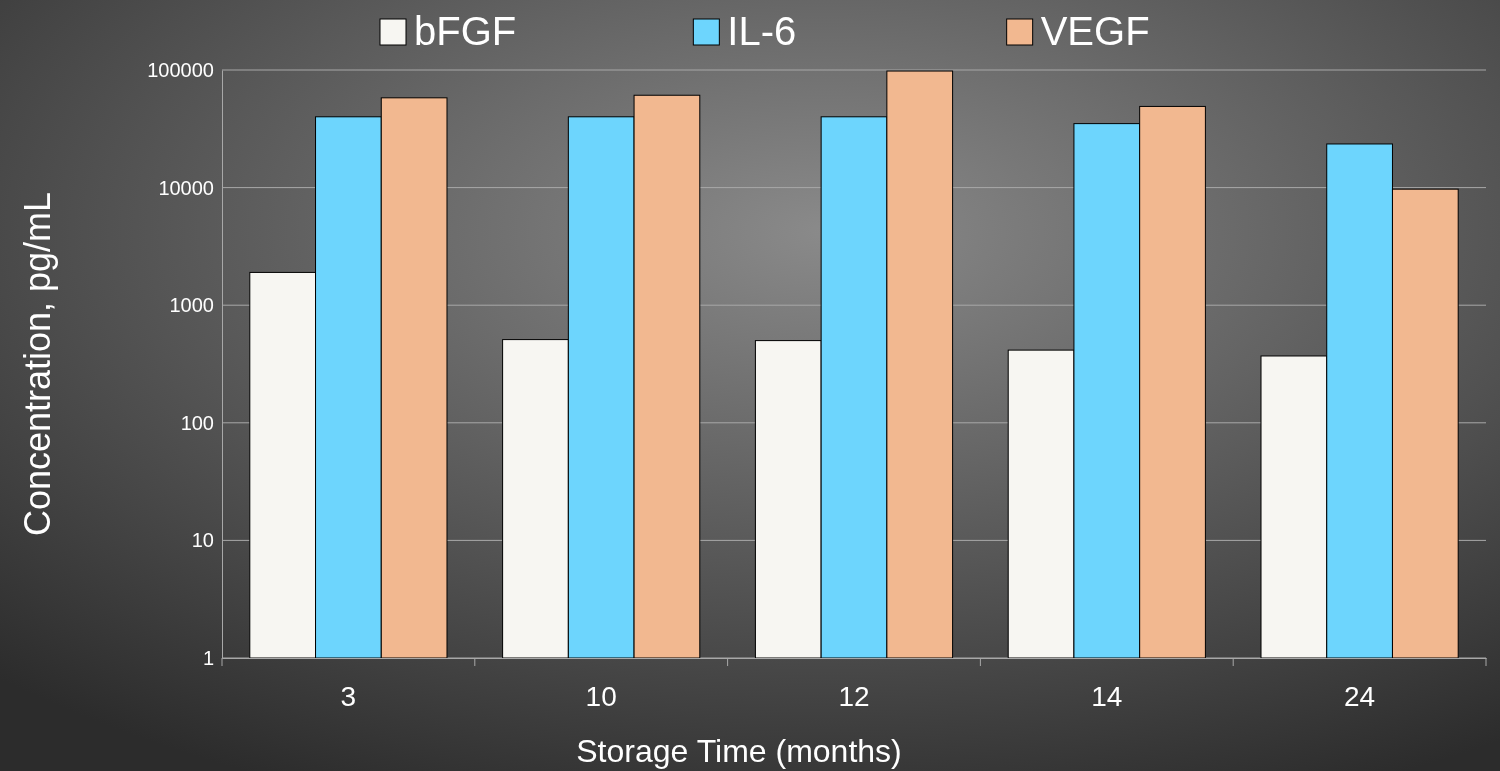 The image size is (1500, 771). Describe the element at coordinates (37, 364) in the screenshot. I see `y-axis-title: Concentration, pg/mL` at that location.